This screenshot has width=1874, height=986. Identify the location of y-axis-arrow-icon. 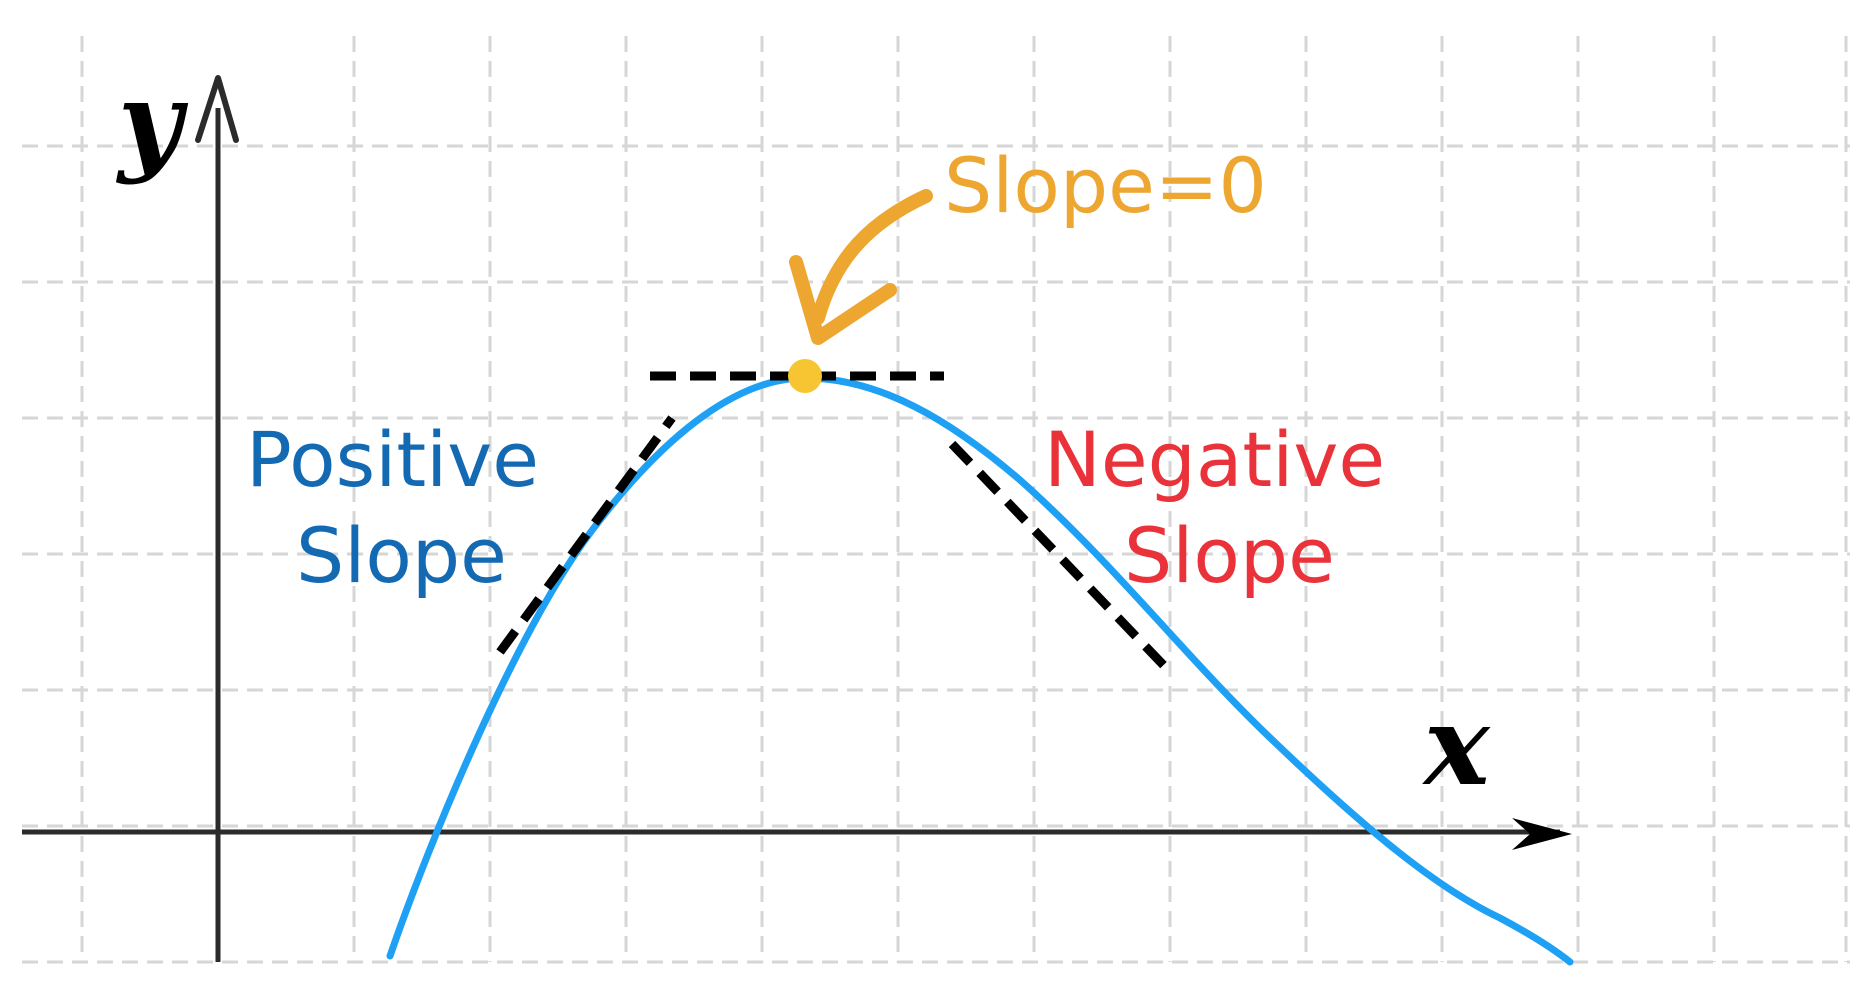
(217, 109).